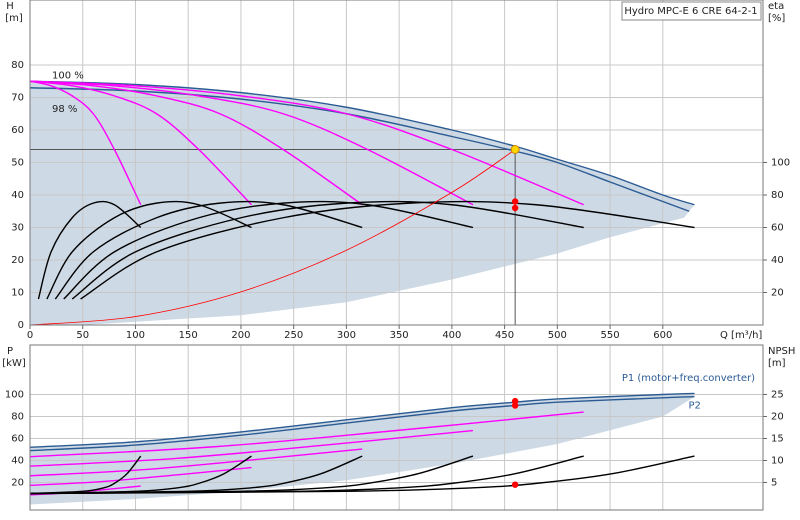 This screenshot has height=520, width=800. I want to click on y-tick-label: 30, so click(17, 228).